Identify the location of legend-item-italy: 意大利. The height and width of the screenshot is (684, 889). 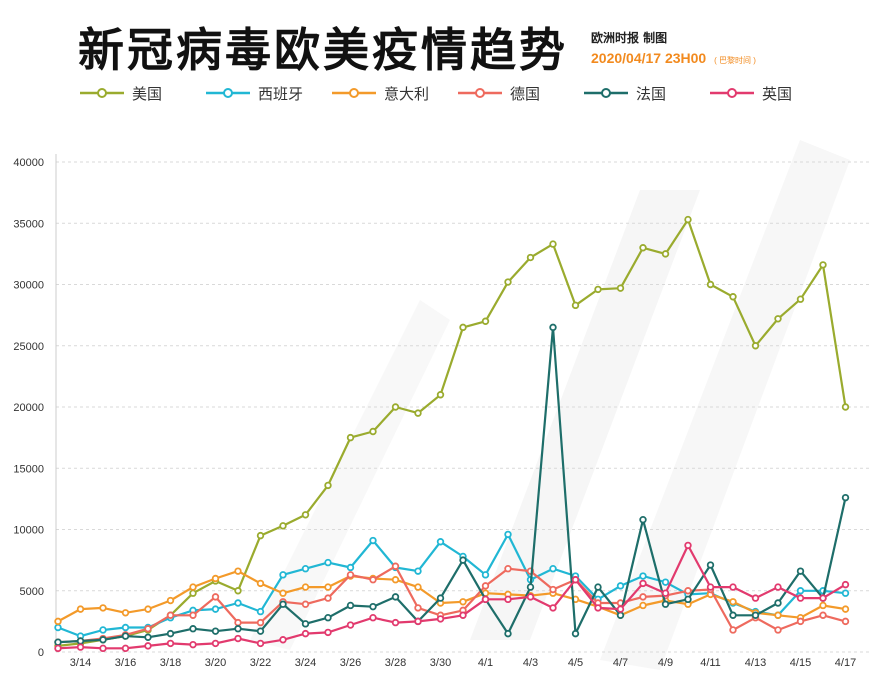
(380, 93).